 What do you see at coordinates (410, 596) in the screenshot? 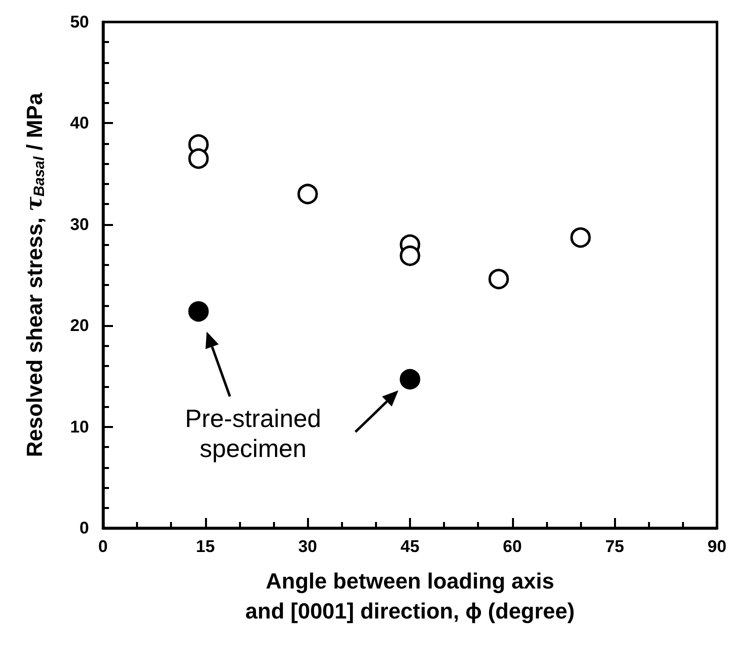
I see `x-axis-title: Angle between loading axis and [0001] direction, ϕ (degree)` at bounding box center [410, 596].